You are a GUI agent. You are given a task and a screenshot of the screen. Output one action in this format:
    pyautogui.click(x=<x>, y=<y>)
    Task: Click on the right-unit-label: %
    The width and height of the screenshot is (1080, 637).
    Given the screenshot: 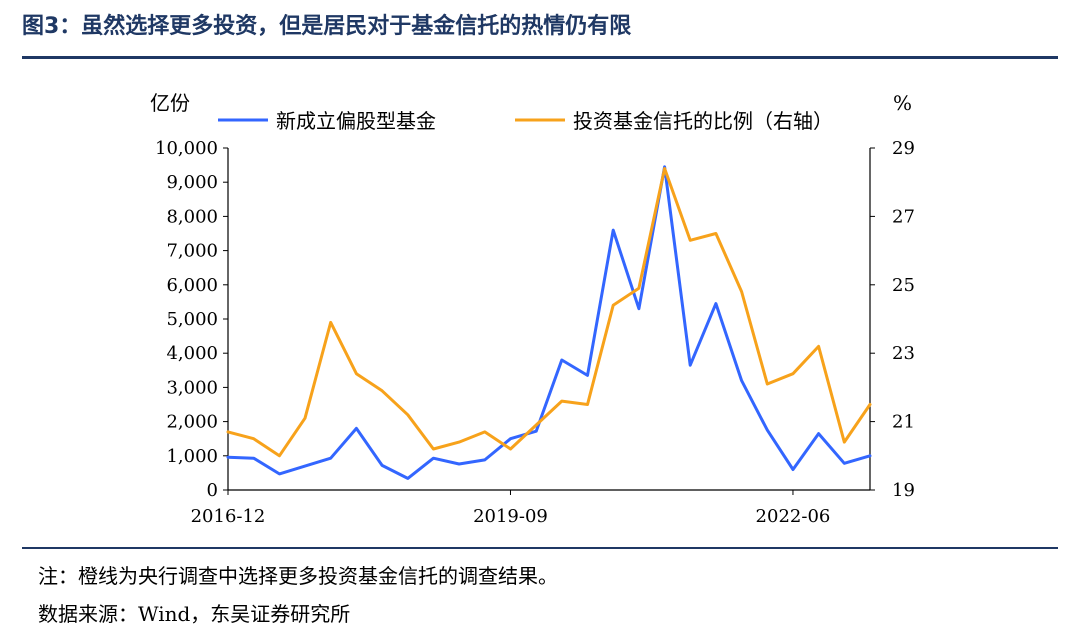 What is the action you would take?
    pyautogui.click(x=902, y=103)
    